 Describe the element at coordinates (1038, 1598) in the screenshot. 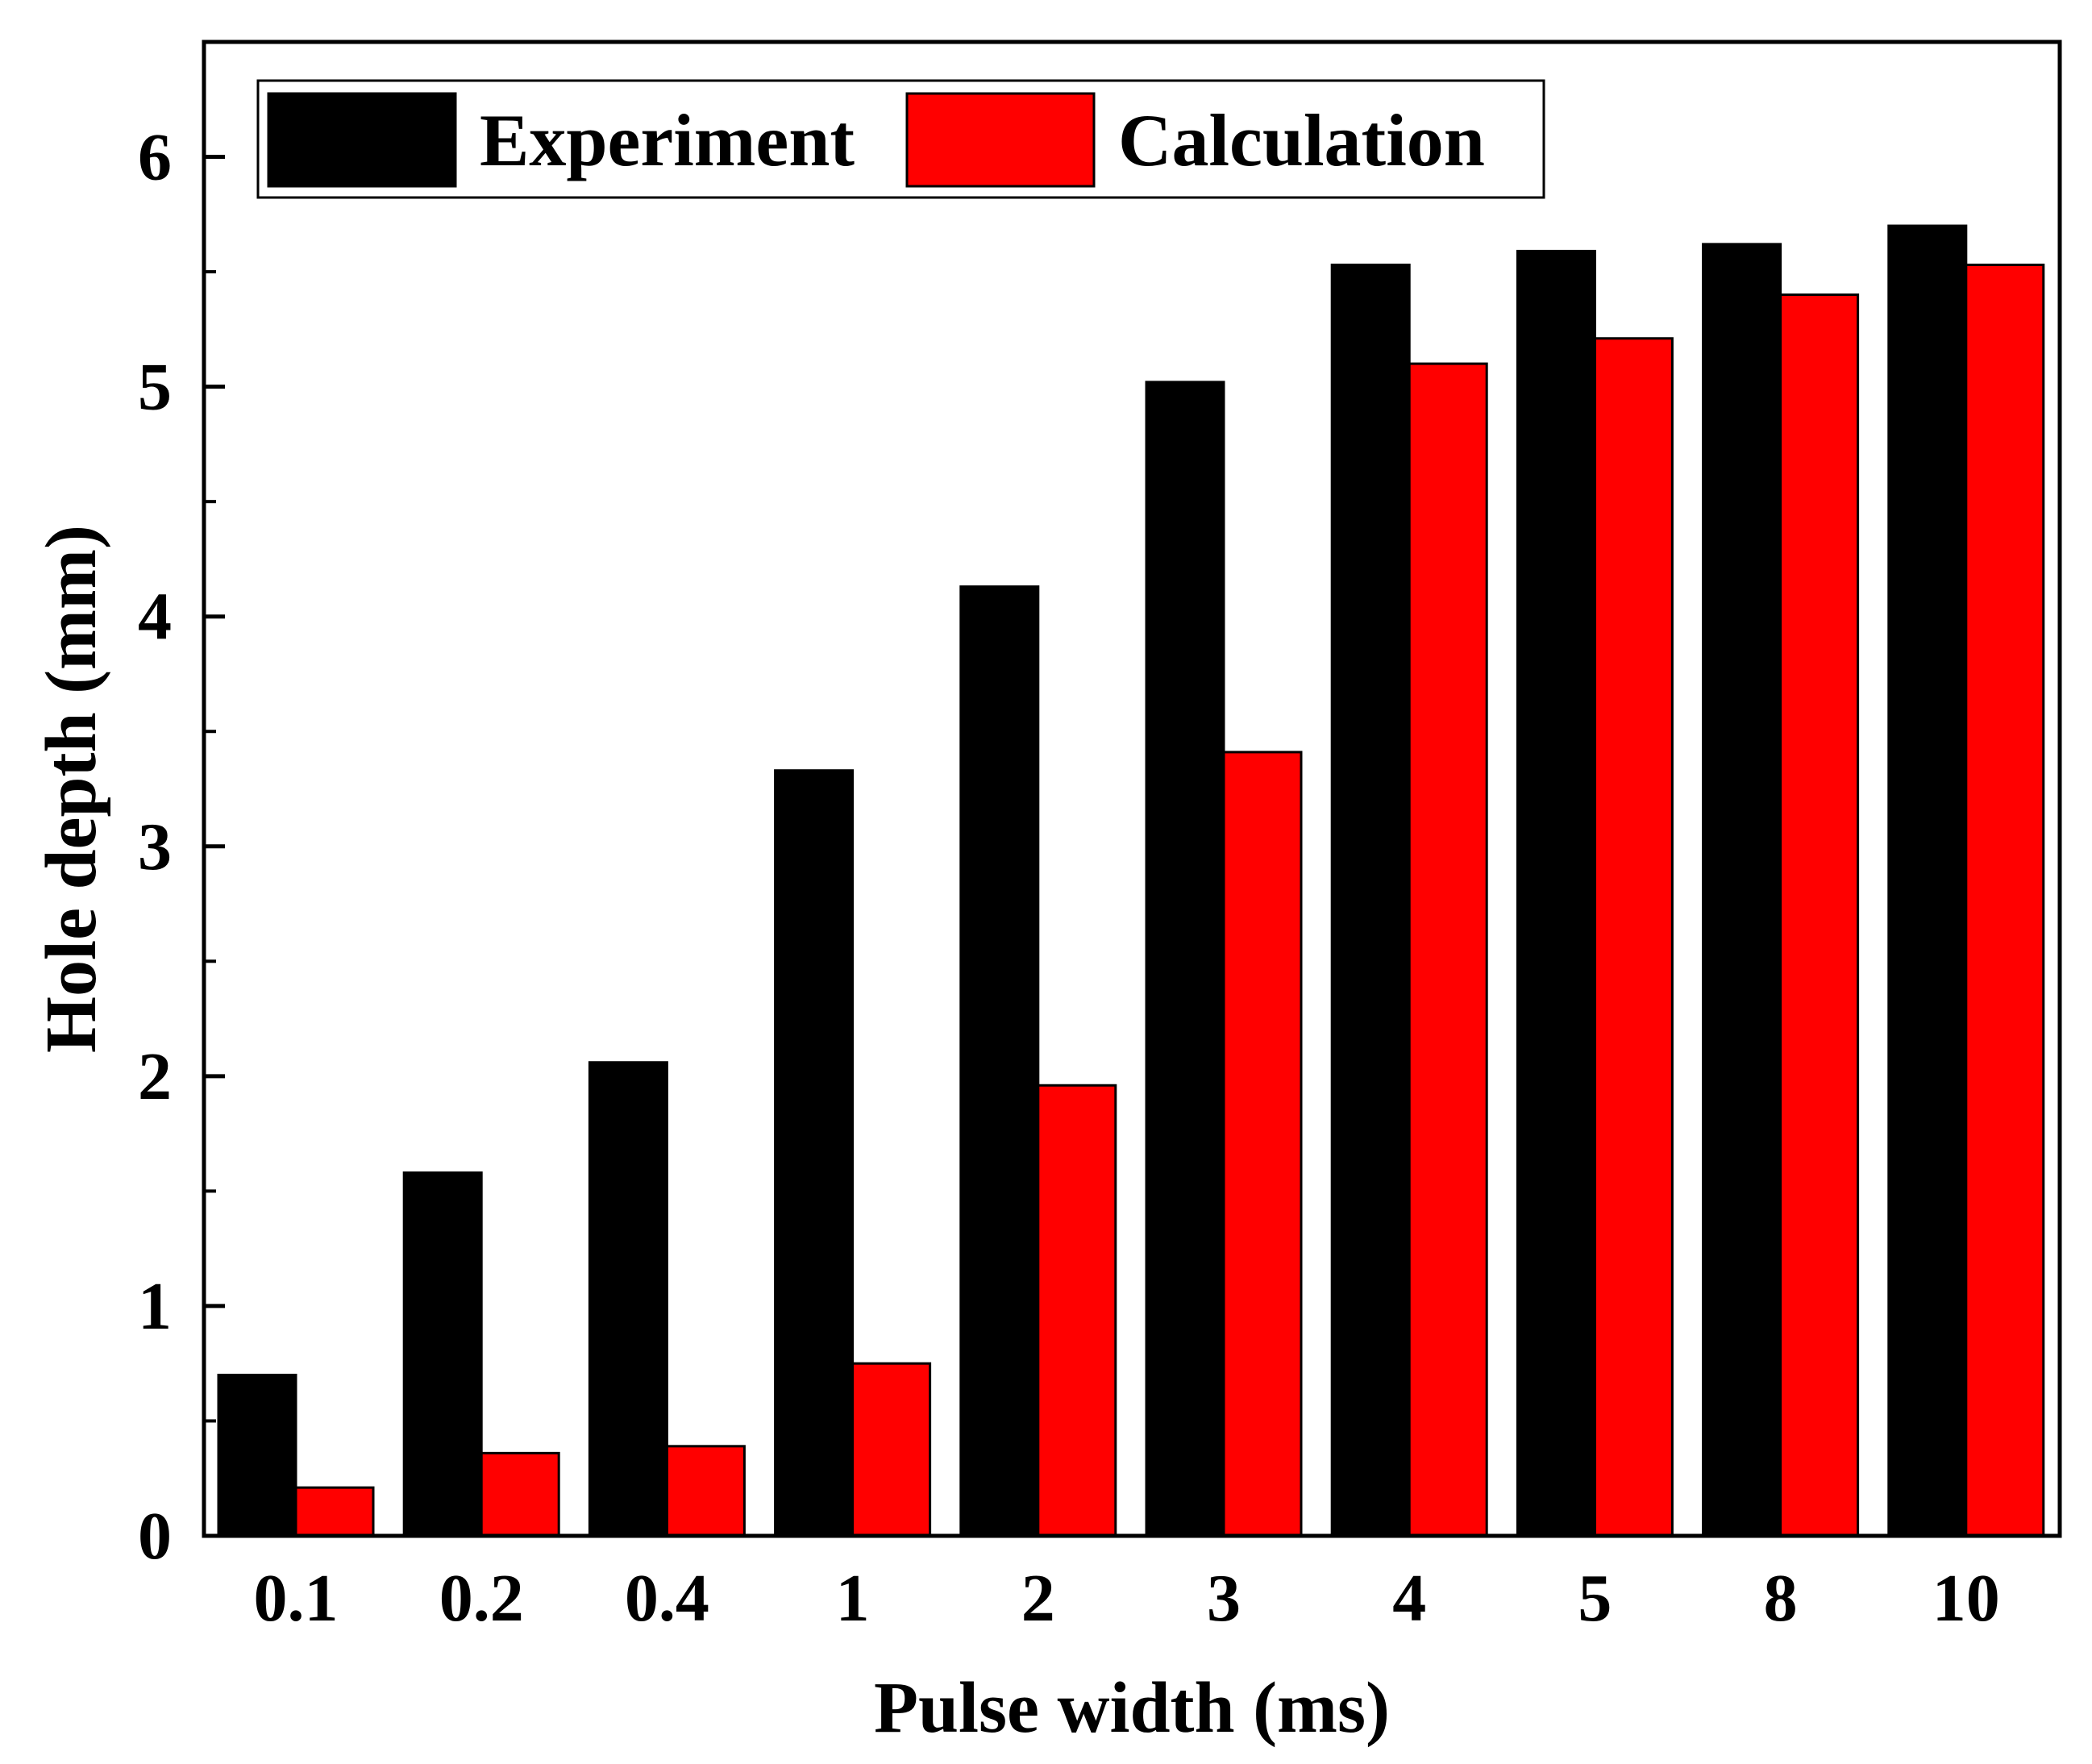

I see `x-tick-label: 2` at that location.